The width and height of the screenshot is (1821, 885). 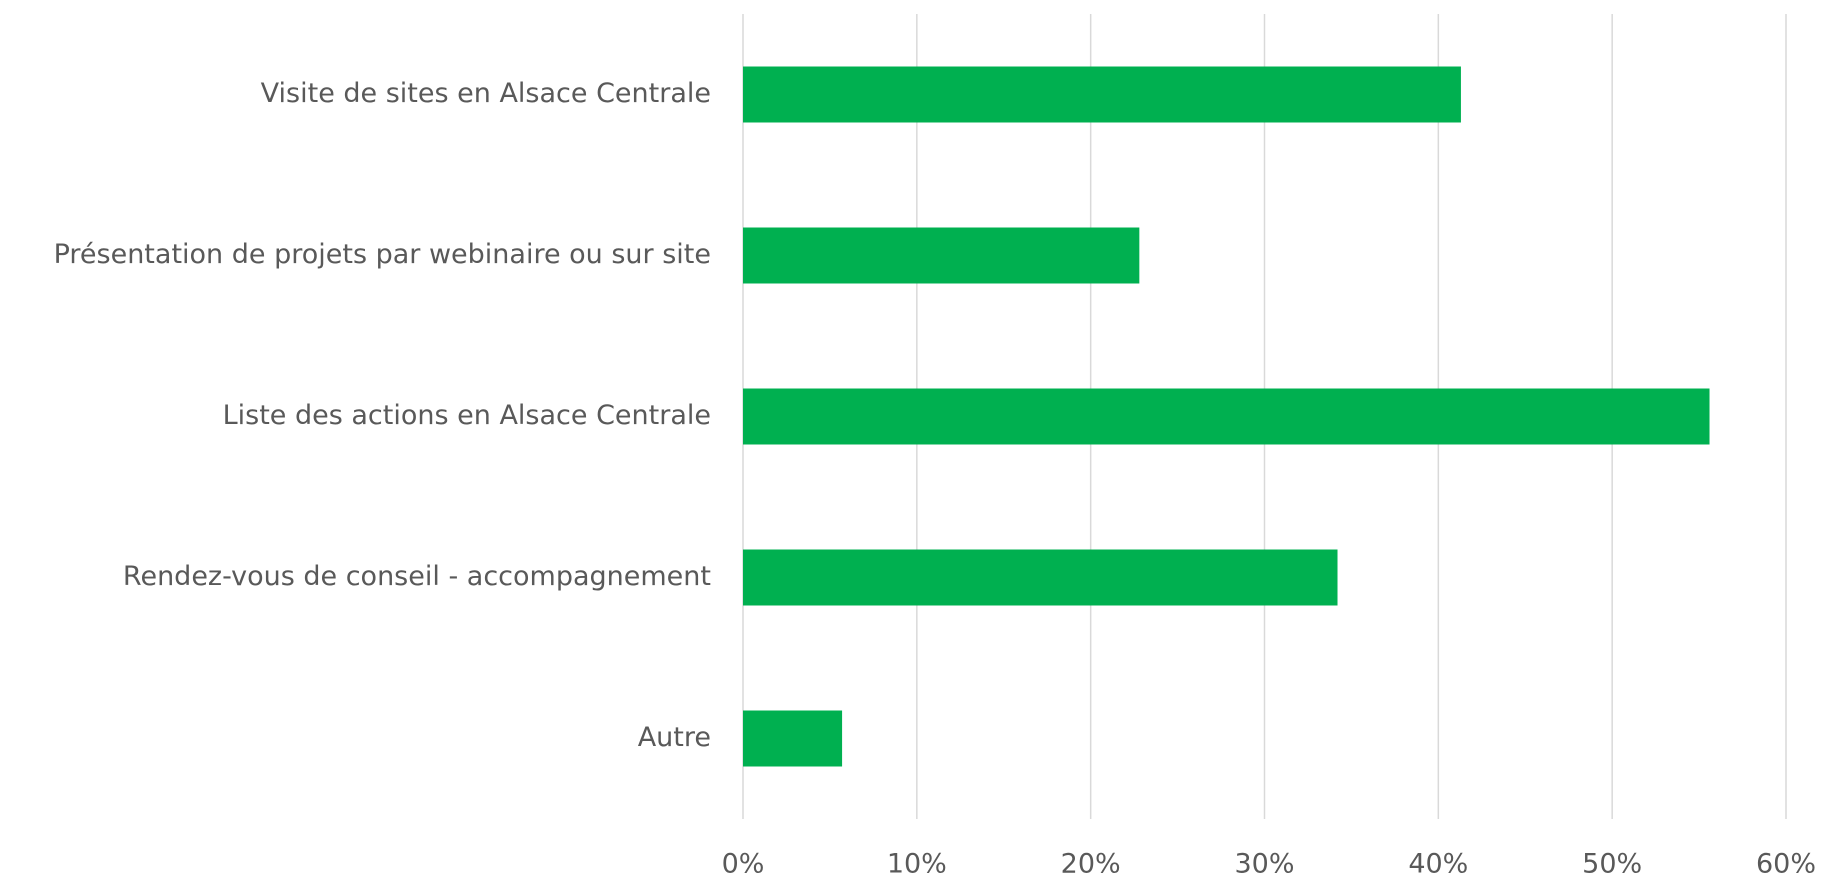 What do you see at coordinates (486, 93) in the screenshot?
I see `y-tick-label: Visite de sites en Alsace Centrale` at bounding box center [486, 93].